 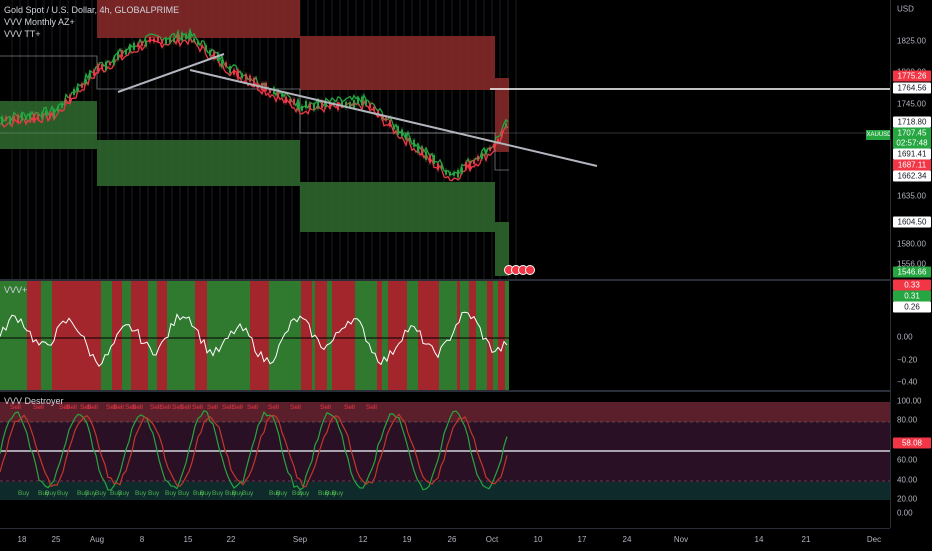 What do you see at coordinates (492, 539) in the screenshot?
I see `time-tick-label: Oct` at bounding box center [492, 539].